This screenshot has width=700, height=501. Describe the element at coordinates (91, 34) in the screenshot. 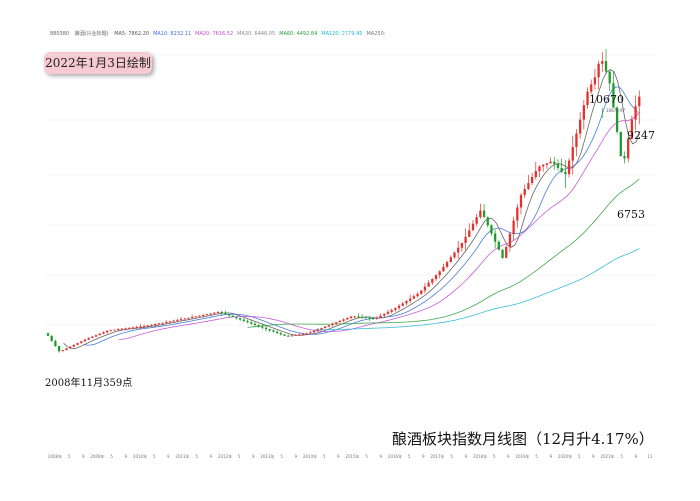

I see `index-name: 酿酒(兴业标题)` at that location.